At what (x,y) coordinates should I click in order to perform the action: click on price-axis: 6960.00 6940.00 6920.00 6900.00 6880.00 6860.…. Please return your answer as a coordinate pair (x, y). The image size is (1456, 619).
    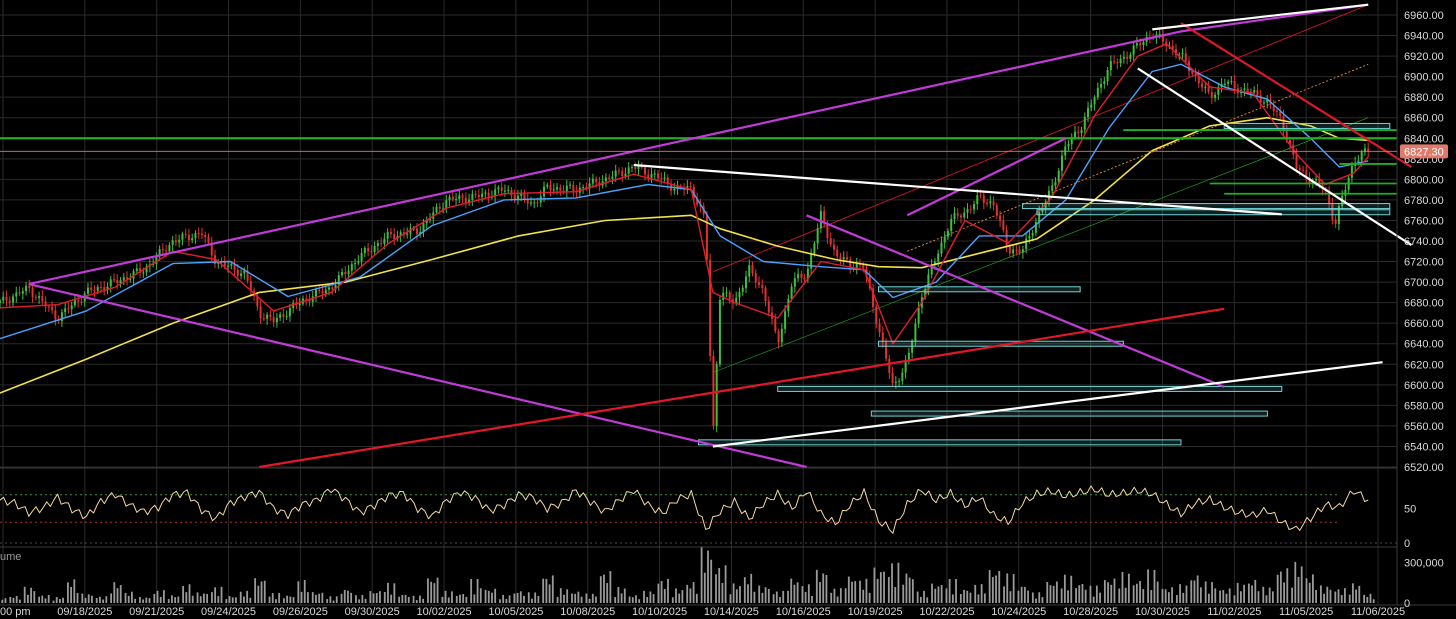
    Looking at the image, I should click on (1424, 242).